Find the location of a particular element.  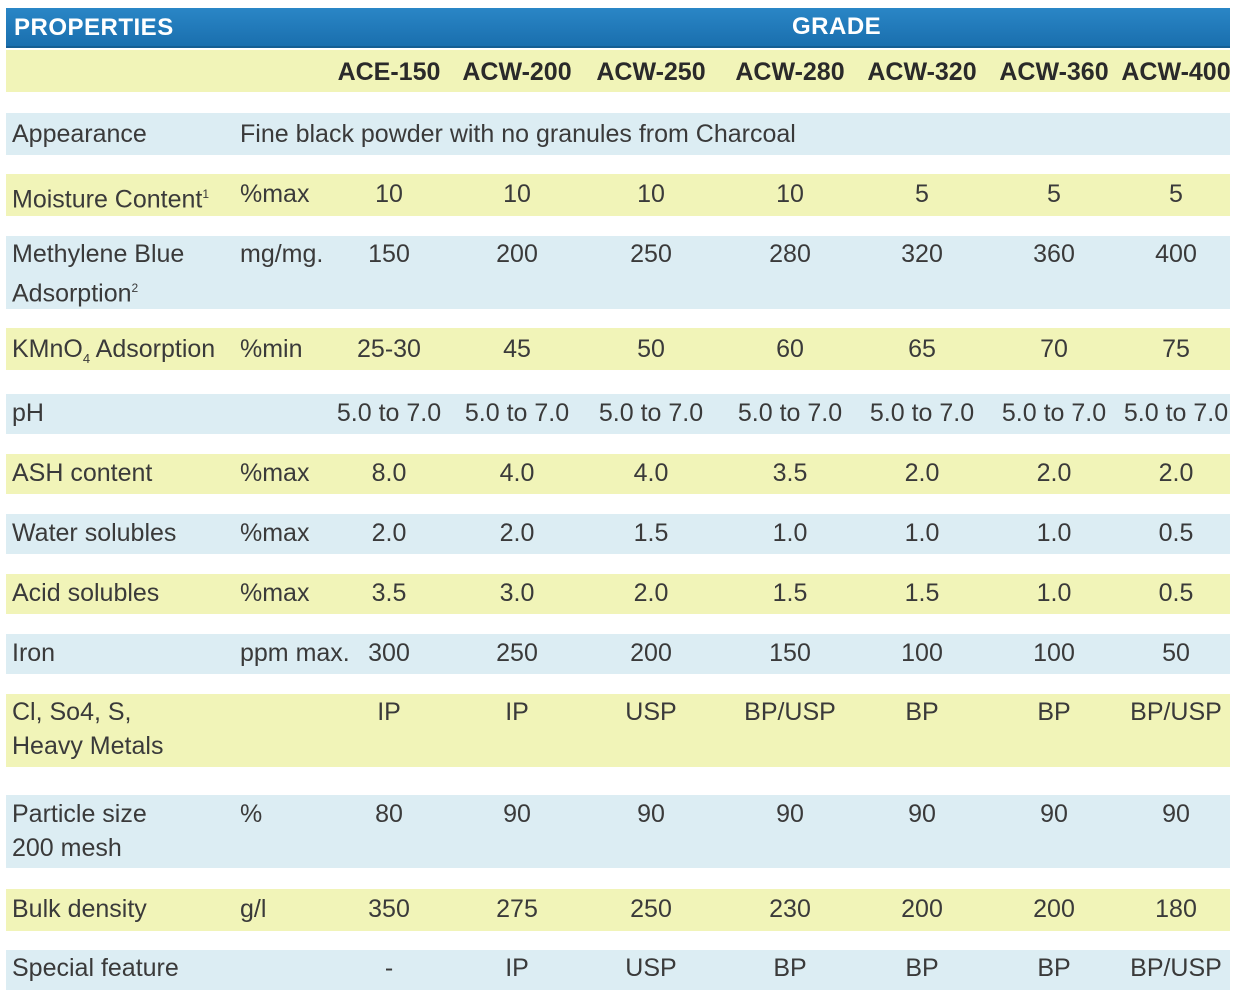

value-cell: 3.0 is located at coordinates (517, 593).